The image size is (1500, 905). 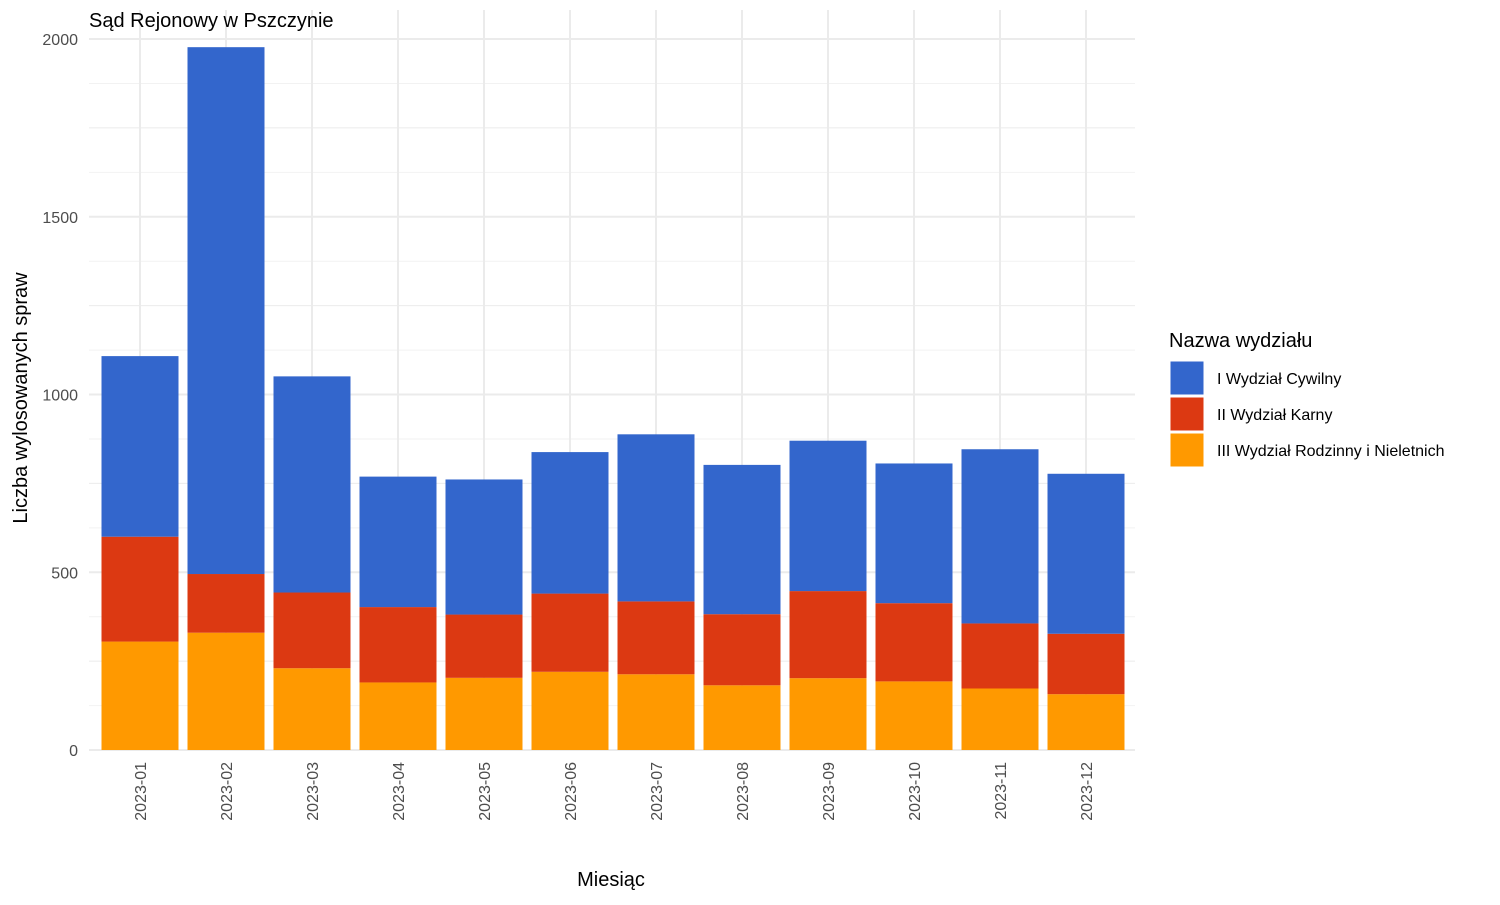 What do you see at coordinates (1001, 791) in the screenshot?
I see `x-tick-label: 2023-11` at bounding box center [1001, 791].